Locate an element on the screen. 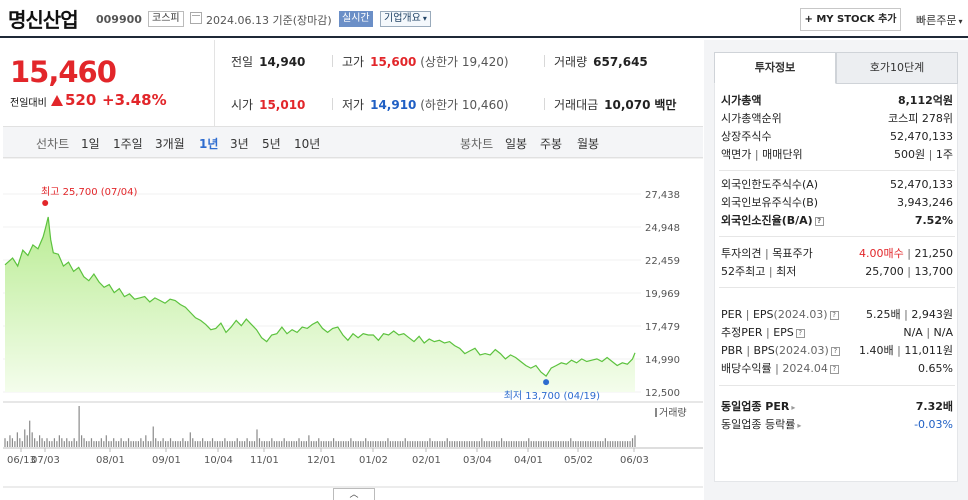  pipe: | is located at coordinates (770, 271).